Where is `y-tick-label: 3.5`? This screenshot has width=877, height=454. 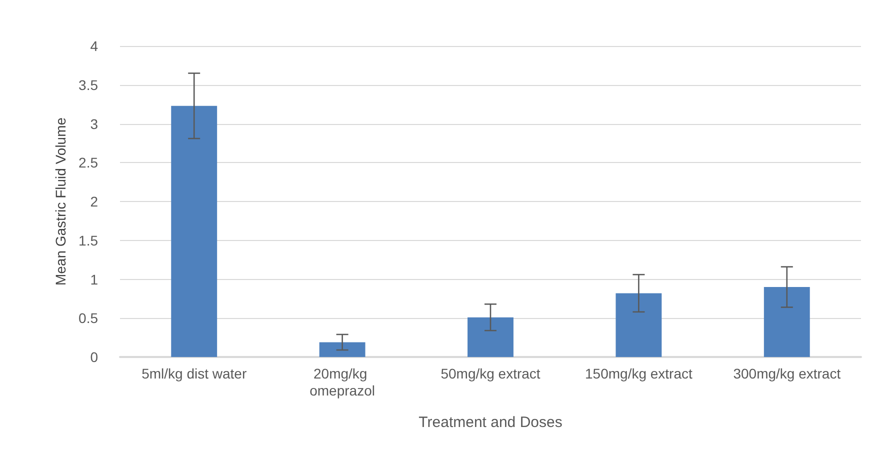
y-tick-label: 3.5 is located at coordinates (88, 84).